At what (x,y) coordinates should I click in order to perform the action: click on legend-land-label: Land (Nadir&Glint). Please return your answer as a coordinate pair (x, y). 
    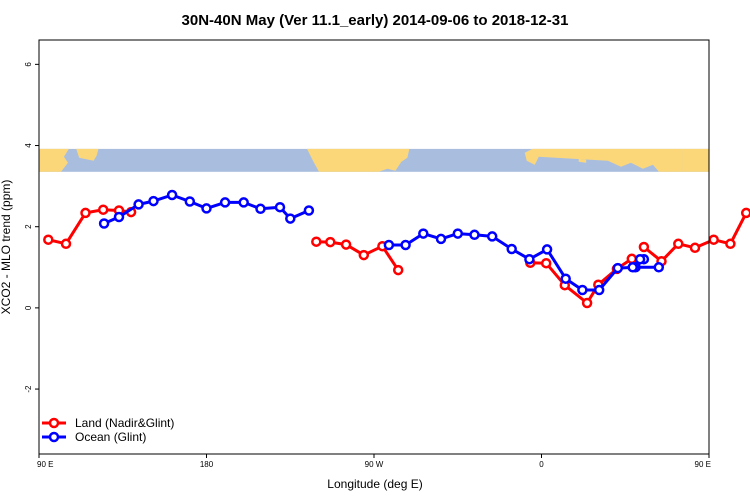
    Looking at the image, I should click on (124, 423).